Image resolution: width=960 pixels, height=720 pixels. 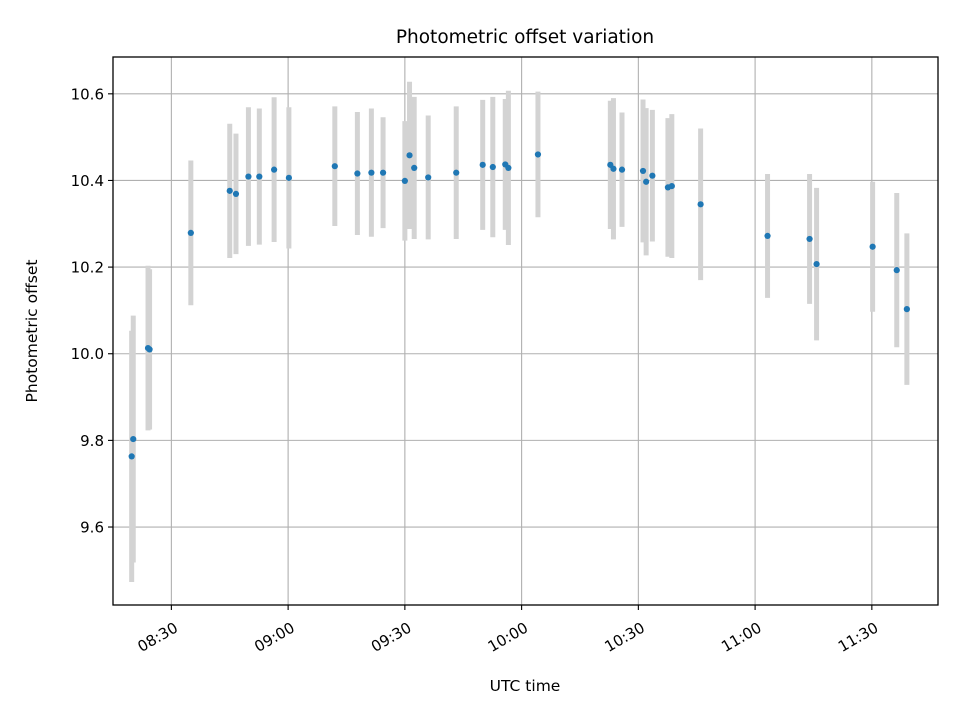 I want to click on y-tick-label: 10.6, so click(x=87, y=94).